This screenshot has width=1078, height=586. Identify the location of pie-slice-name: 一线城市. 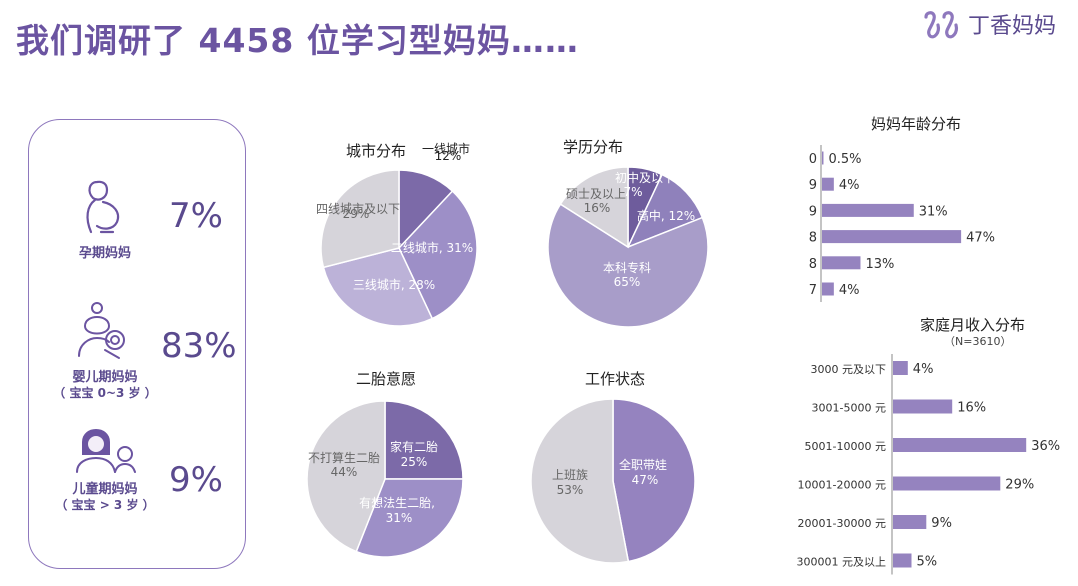
(446, 148).